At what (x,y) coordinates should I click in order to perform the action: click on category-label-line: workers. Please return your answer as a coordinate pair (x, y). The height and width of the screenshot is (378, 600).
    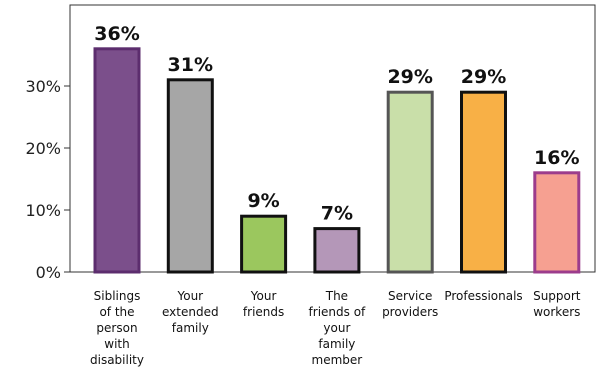
    Looking at the image, I should click on (556, 312).